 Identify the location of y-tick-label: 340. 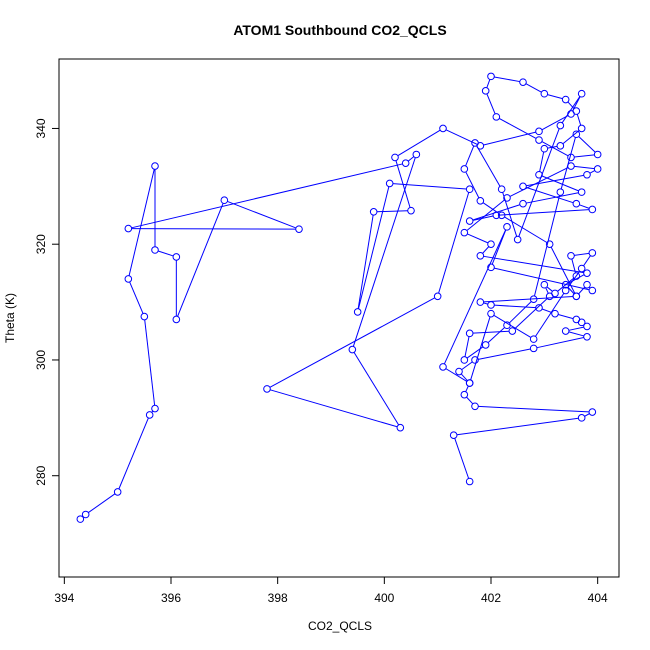
(41, 128).